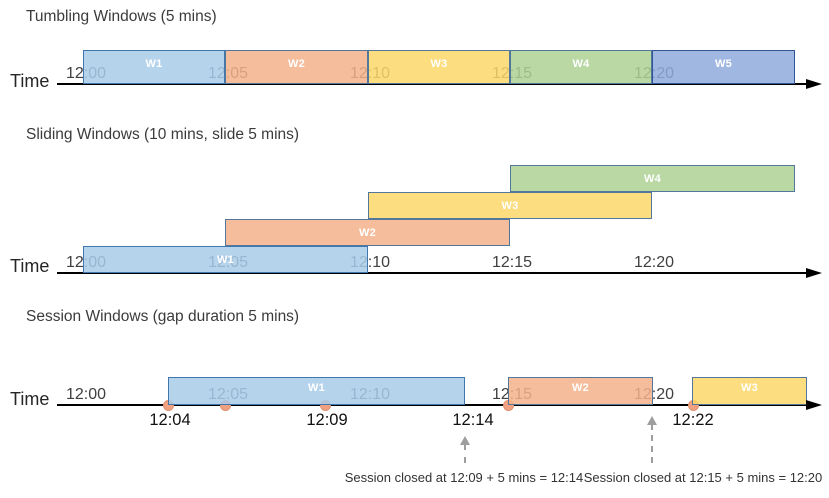  I want to click on sliding-window-w4: W4, so click(652, 178).